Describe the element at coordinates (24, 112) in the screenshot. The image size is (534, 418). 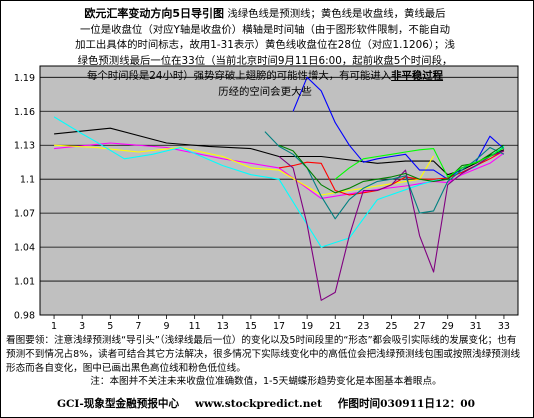
I see `y-tick-label-6: 1.16` at that location.